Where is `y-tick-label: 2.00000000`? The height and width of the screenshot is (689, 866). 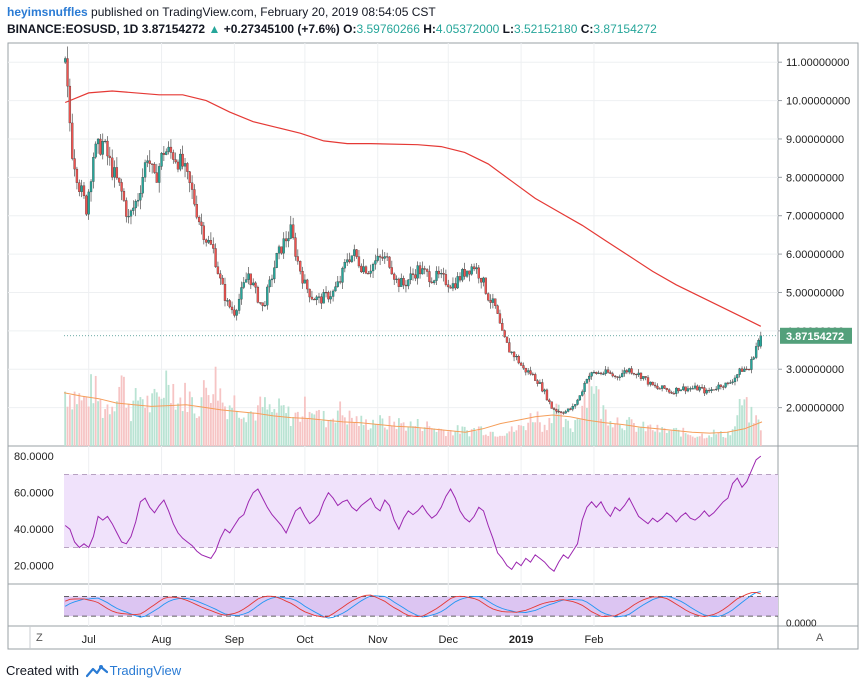
y-tick-label: 2.00000000 is located at coordinates (815, 409).